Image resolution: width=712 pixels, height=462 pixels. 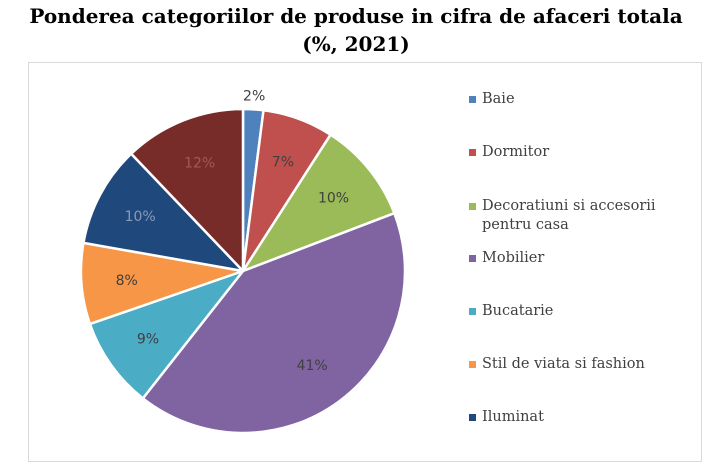 What do you see at coordinates (569, 215) in the screenshot?
I see `legend-label: Decoratiuni si accesorii pentru casa` at bounding box center [569, 215].